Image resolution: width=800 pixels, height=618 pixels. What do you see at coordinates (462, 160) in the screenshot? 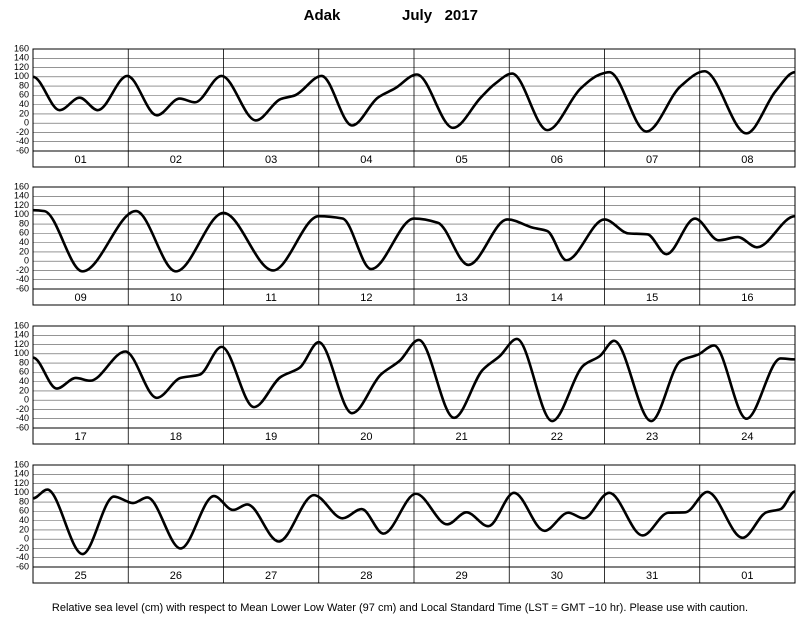
I see `x-tick-label: 05` at bounding box center [462, 160].